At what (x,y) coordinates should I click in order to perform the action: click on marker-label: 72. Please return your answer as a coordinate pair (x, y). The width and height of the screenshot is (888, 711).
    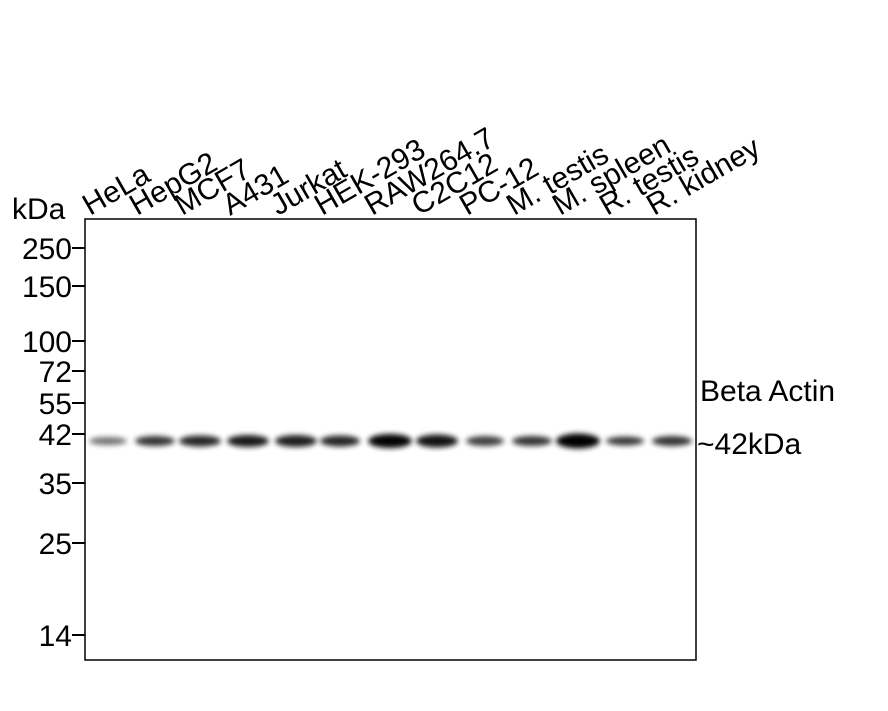
    Looking at the image, I should click on (55, 372).